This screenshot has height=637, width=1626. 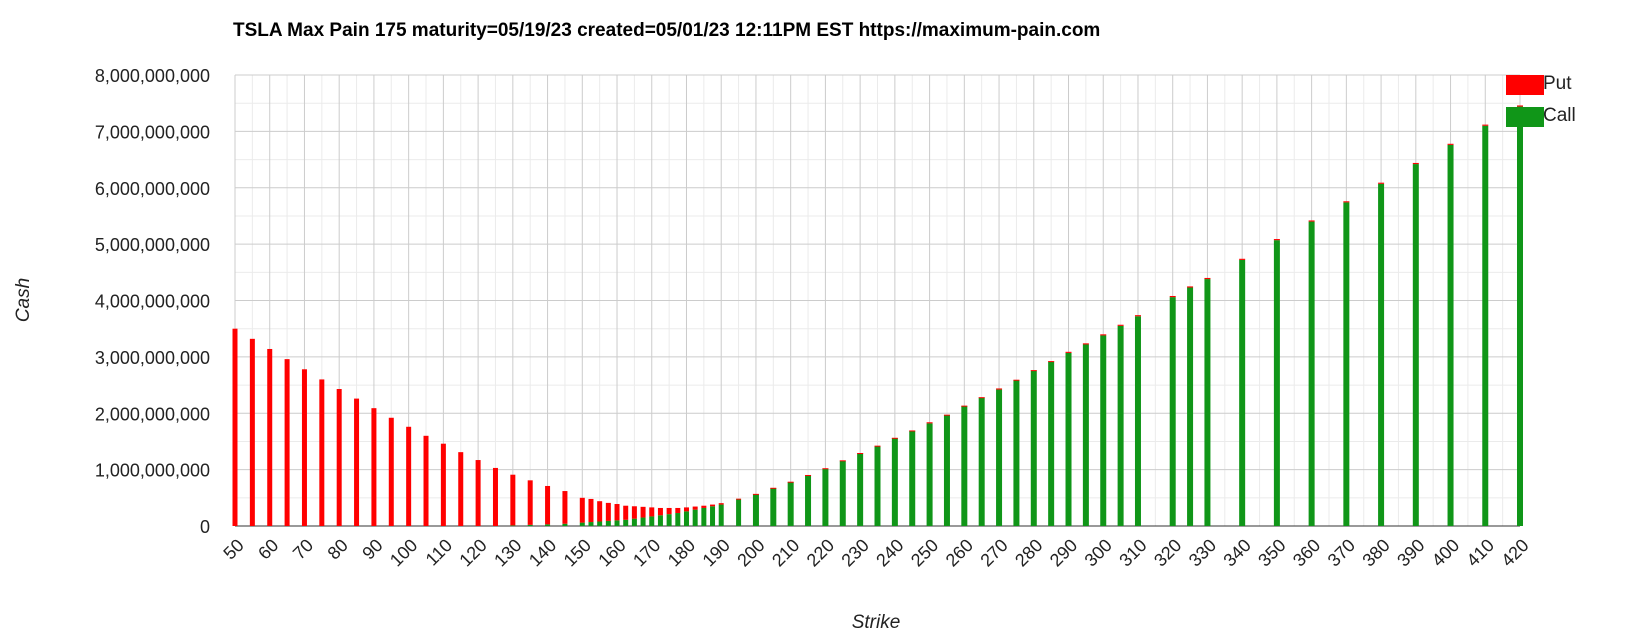 I want to click on x-tick-label: 250, so click(x=924, y=552).